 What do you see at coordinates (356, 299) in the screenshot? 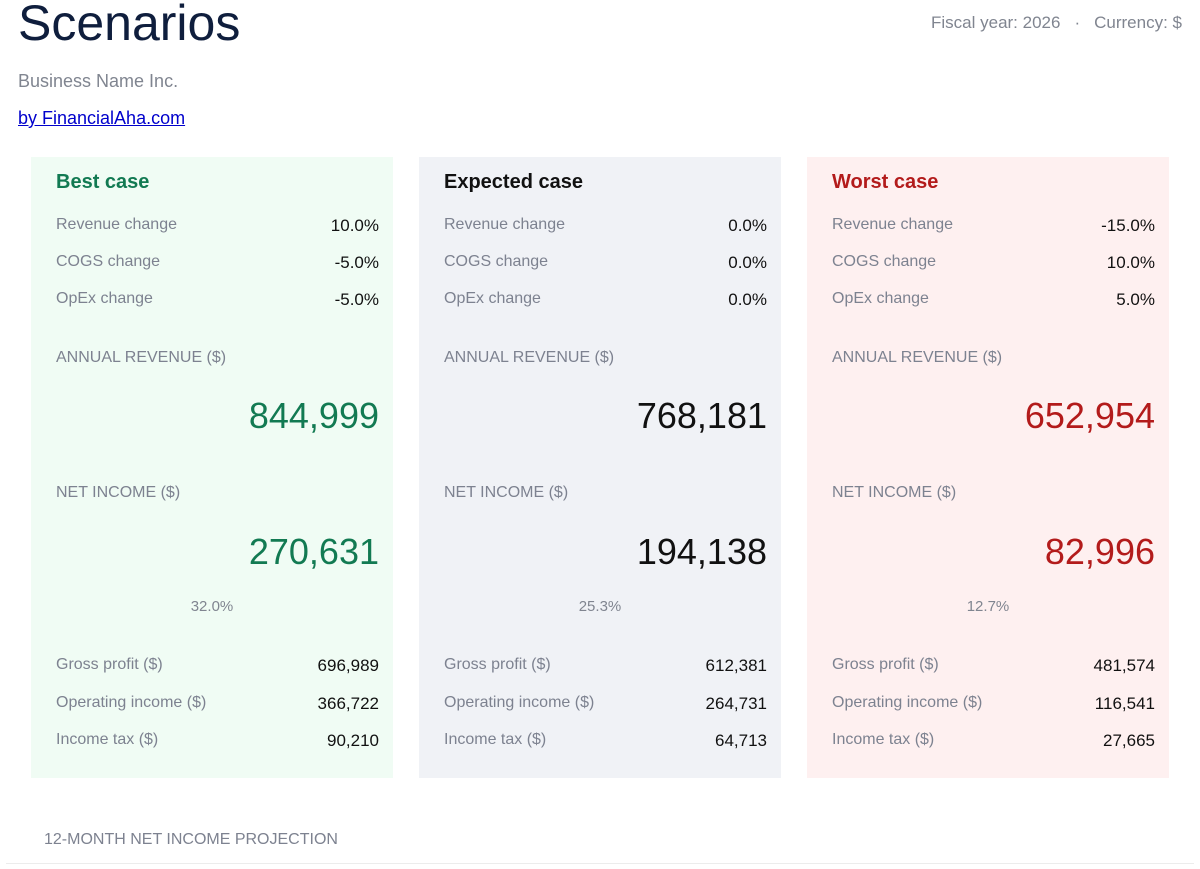
I see `opex-change-value: -5.0%` at bounding box center [356, 299].